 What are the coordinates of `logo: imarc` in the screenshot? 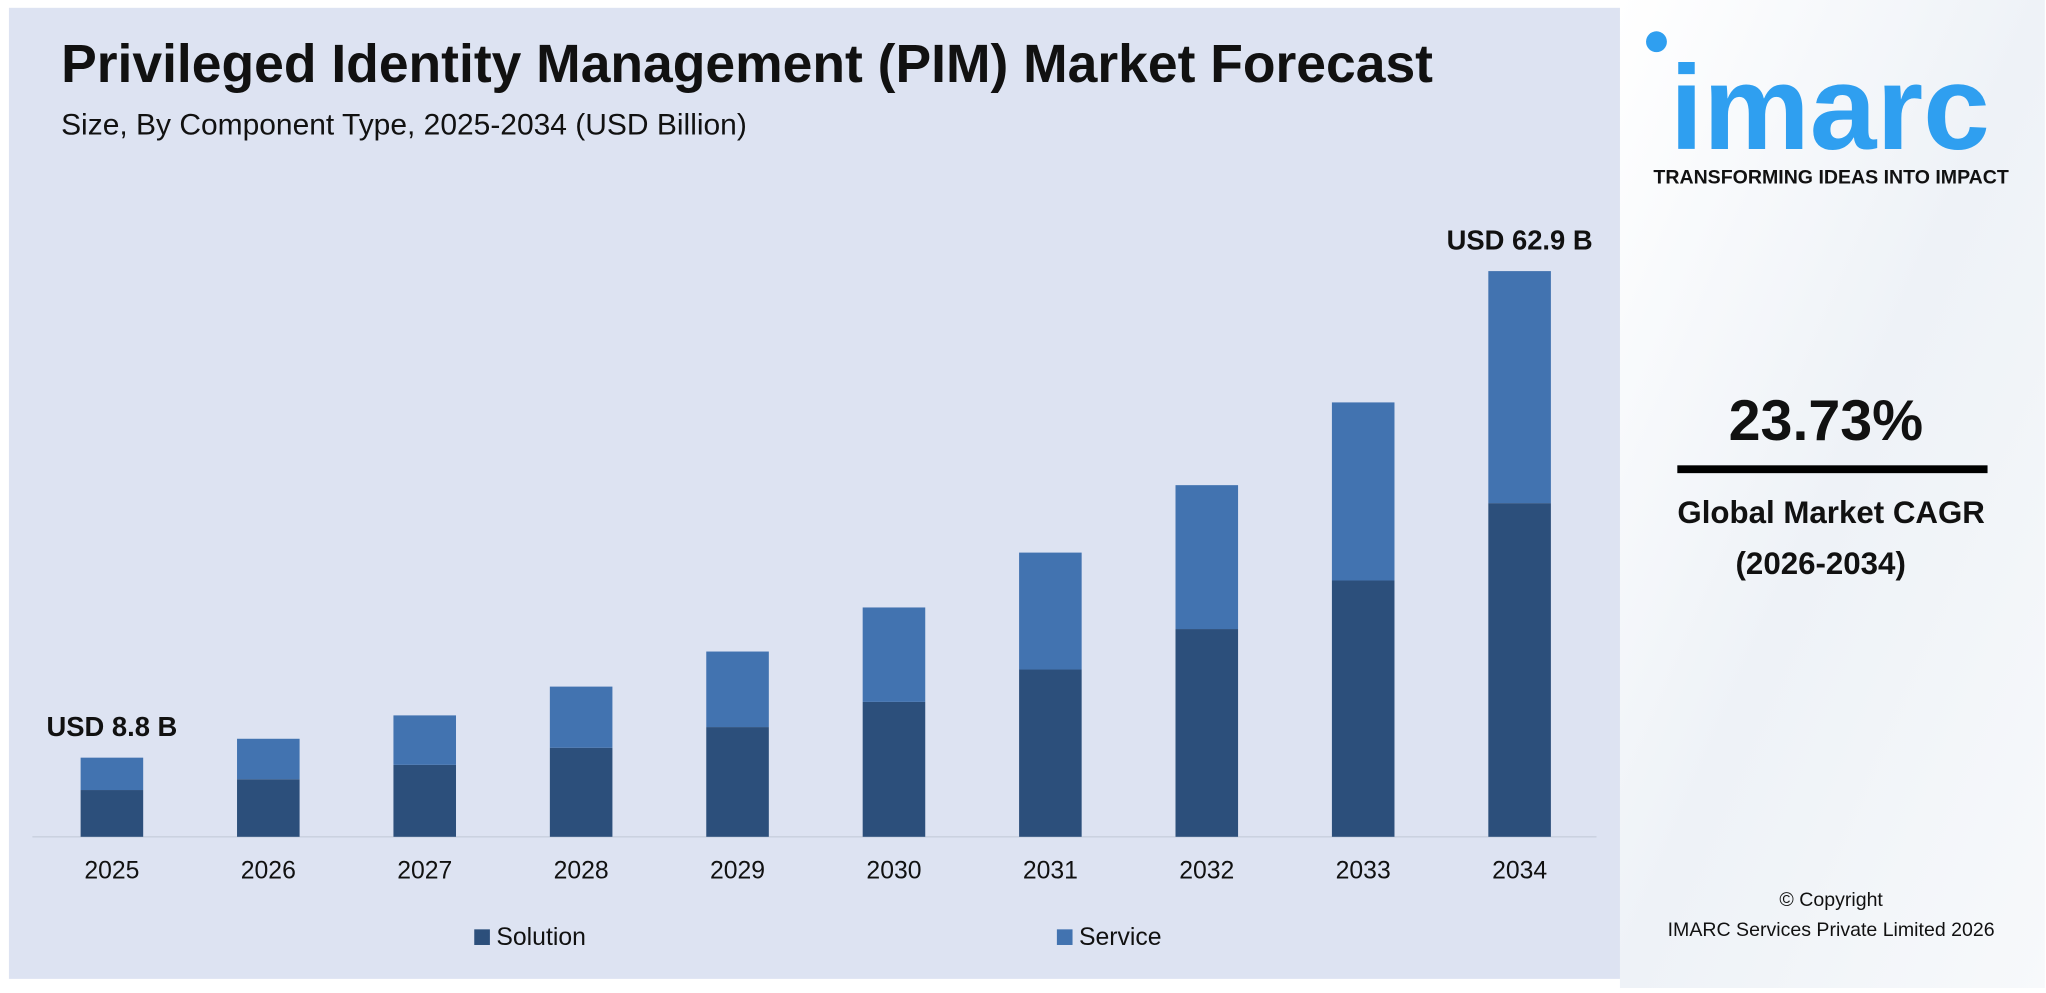 It's located at (1830, 108).